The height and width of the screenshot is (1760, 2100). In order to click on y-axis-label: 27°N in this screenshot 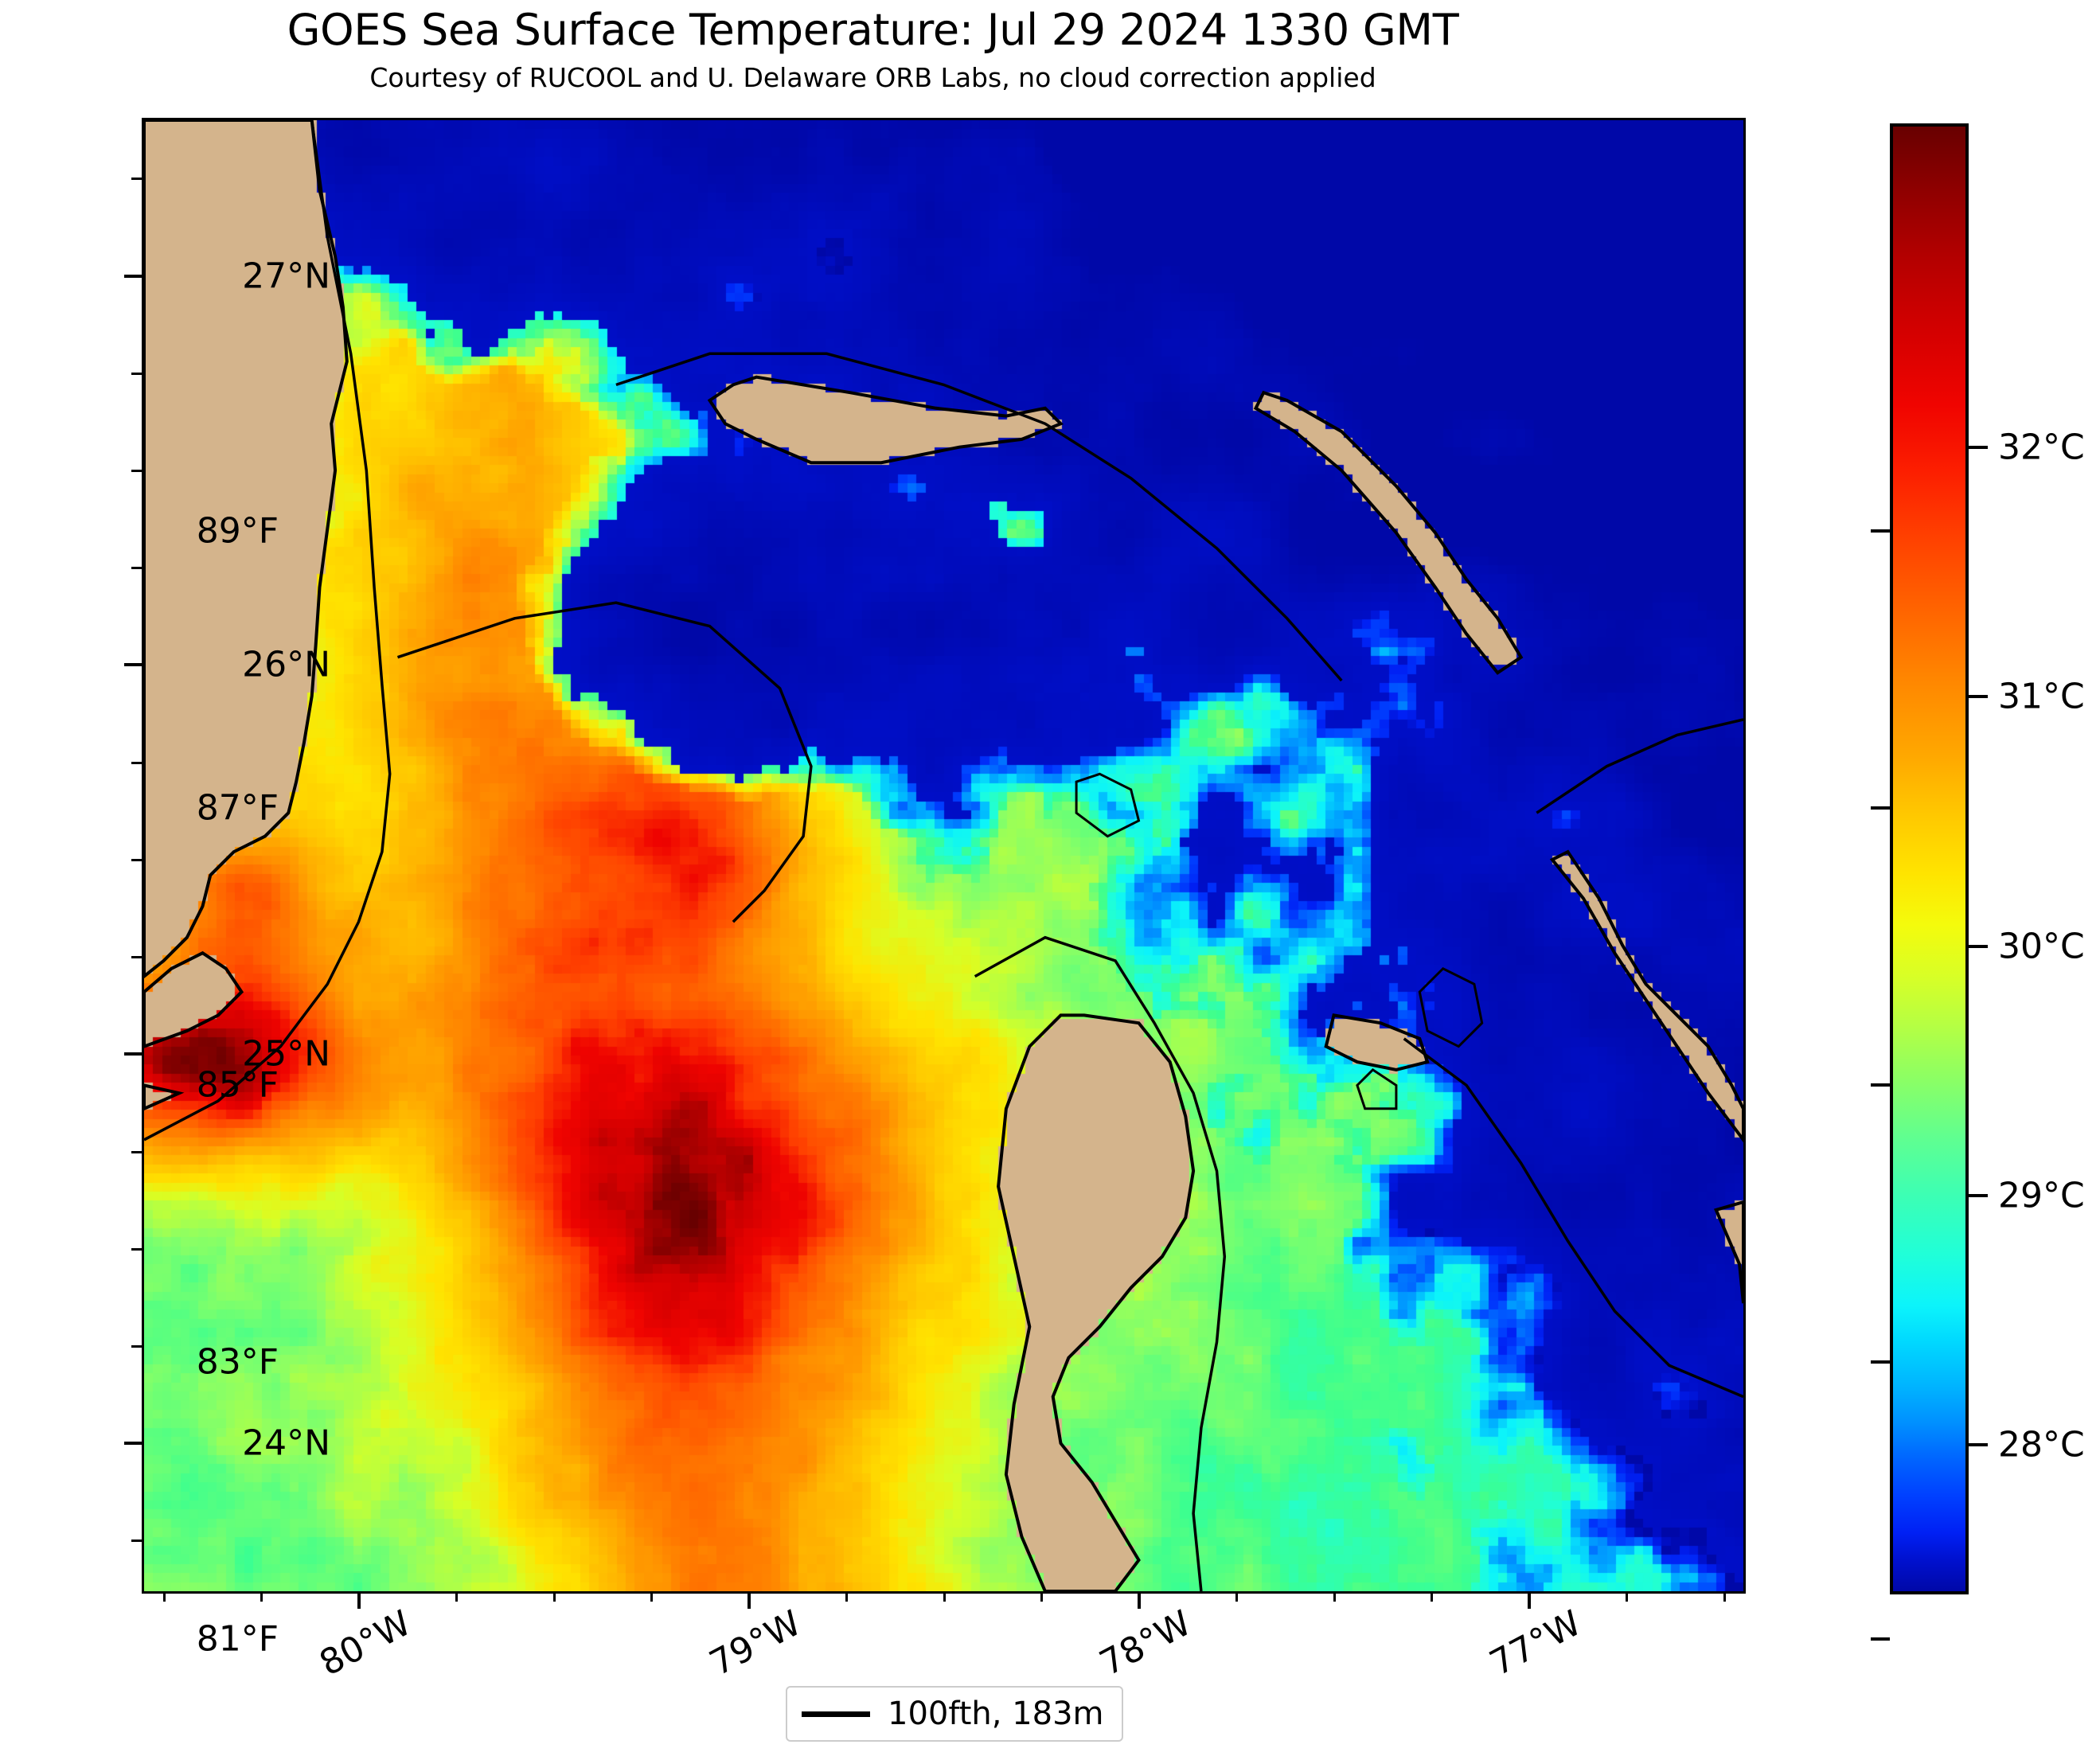, I will do `click(286, 277)`.